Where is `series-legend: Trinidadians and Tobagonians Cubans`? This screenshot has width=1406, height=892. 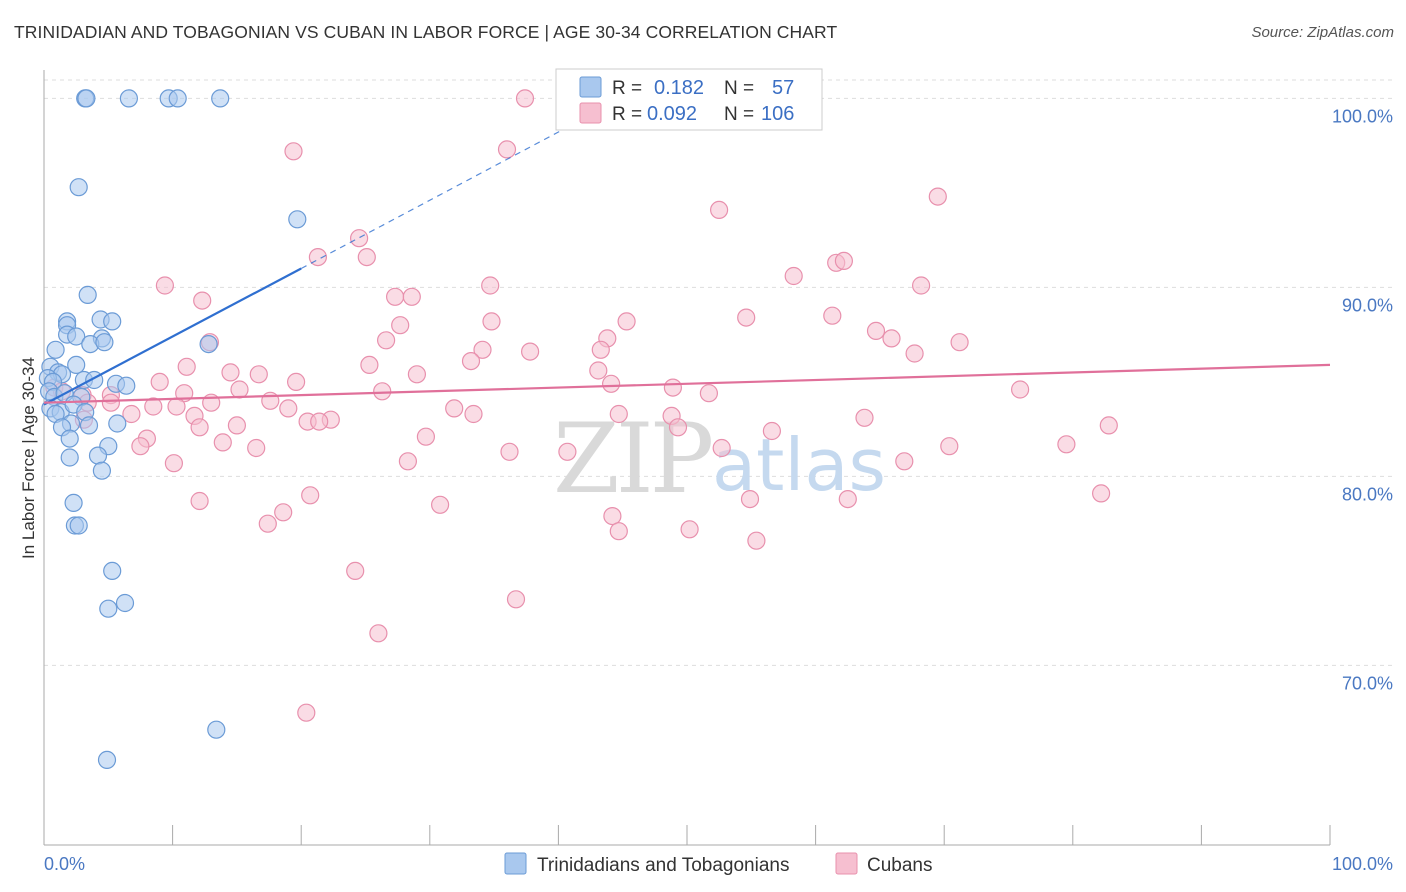
series-legend: Trinidadians and Tobagonians Cubans is located at coordinates (718, 864).